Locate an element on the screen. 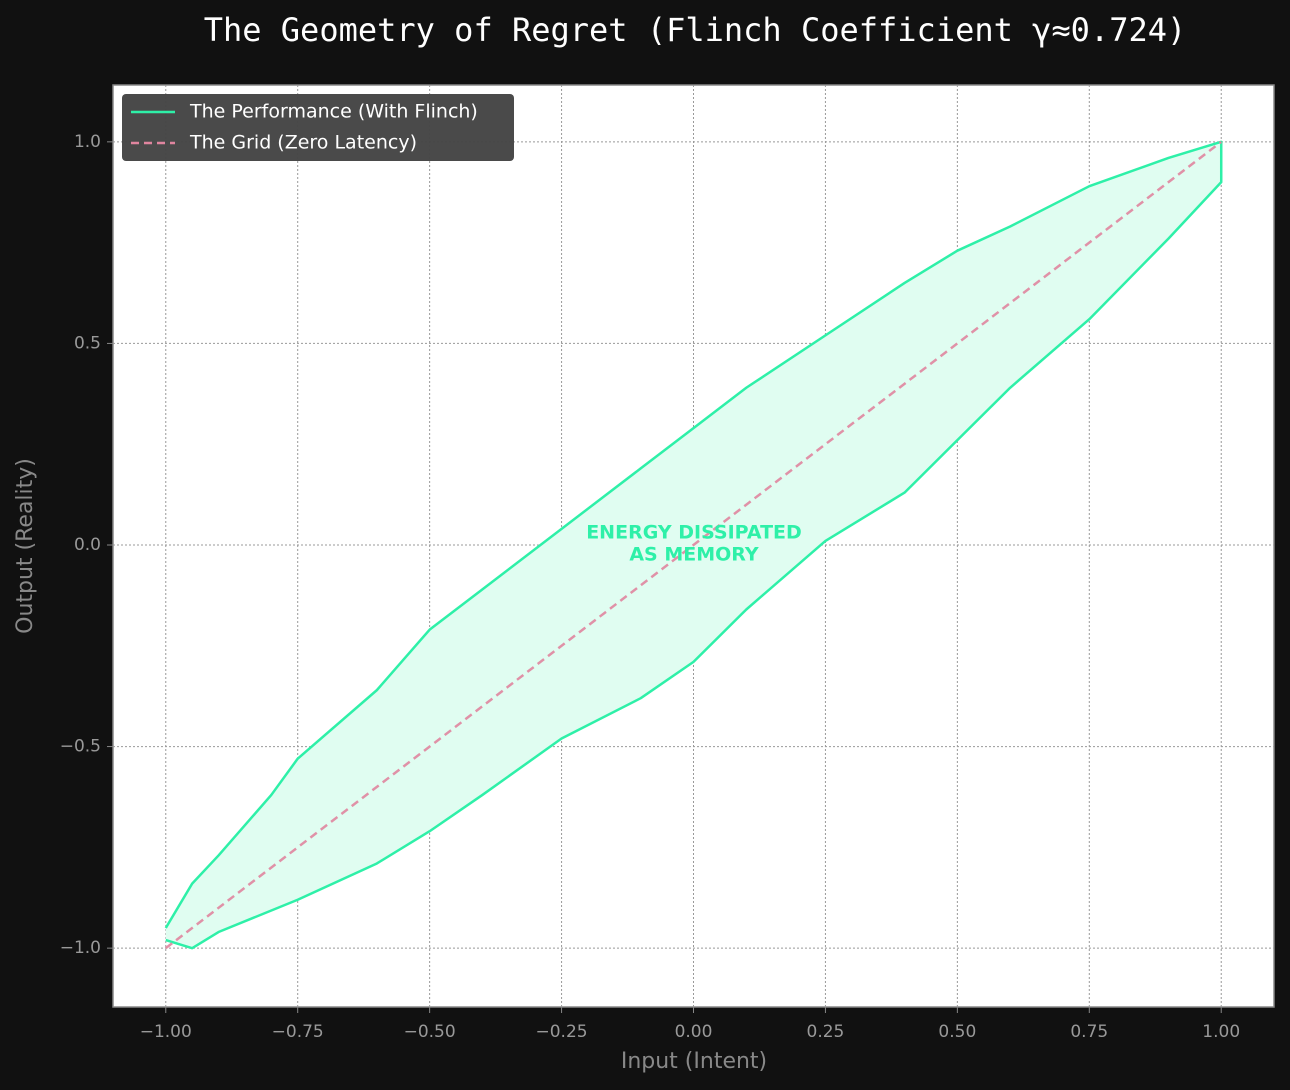  annotation: AS MEMORY is located at coordinates (694, 555).